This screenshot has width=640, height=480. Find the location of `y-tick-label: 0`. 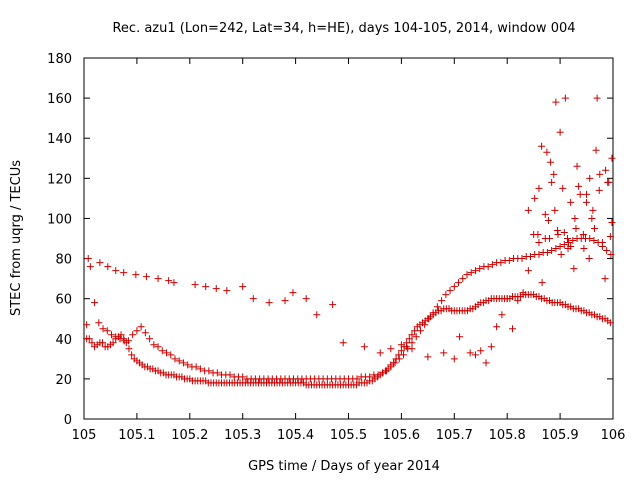

y-tick-label: 0 is located at coordinates (68, 420).